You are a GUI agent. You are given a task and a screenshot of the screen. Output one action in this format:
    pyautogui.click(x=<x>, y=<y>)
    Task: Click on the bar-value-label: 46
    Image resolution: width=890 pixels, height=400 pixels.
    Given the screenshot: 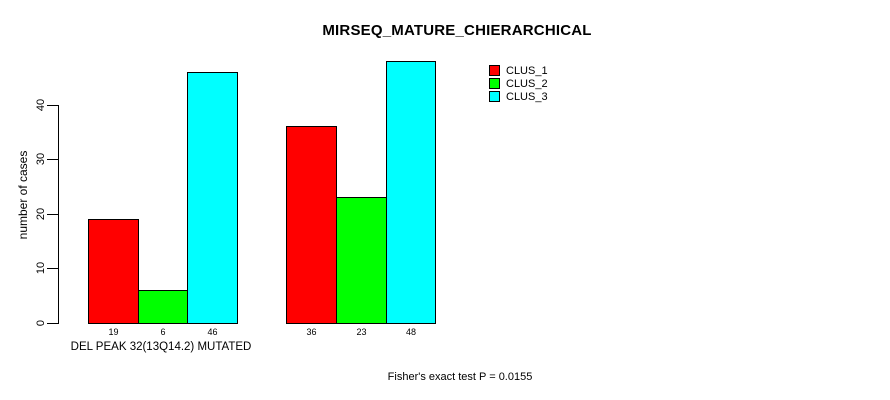 What is the action you would take?
    pyautogui.click(x=212, y=332)
    